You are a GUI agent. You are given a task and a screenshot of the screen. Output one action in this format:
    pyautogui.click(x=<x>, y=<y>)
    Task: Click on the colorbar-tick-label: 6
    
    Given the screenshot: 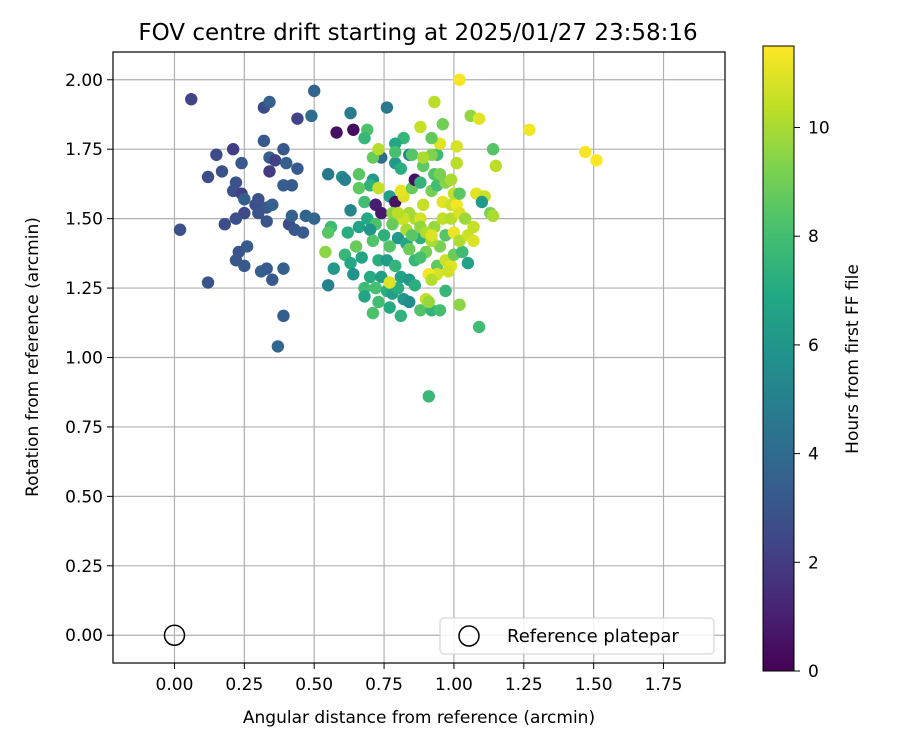 What is the action you would take?
    pyautogui.click(x=813, y=346)
    